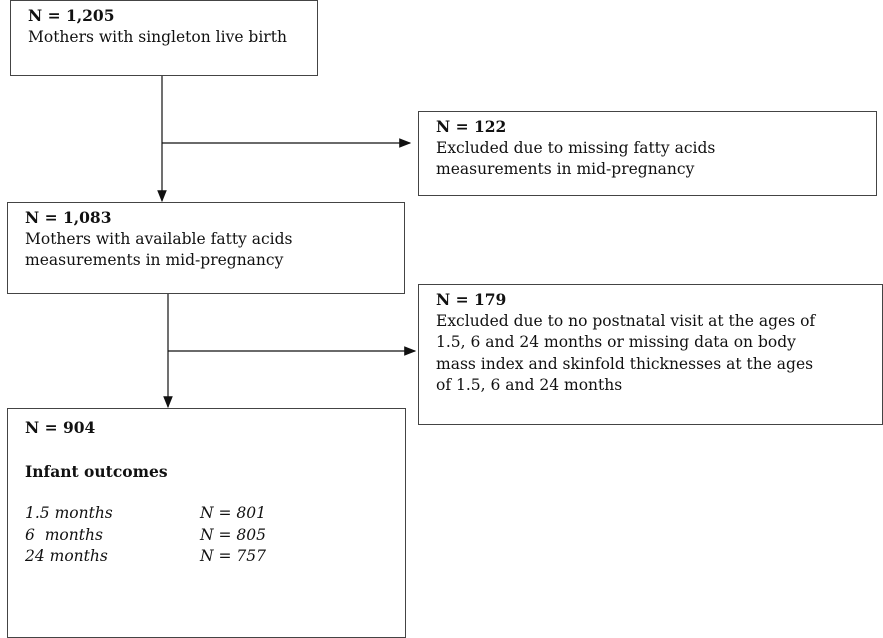 Image resolution: width=883 pixels, height=638 pixels. I want to click on age: 6 months, so click(64, 534).